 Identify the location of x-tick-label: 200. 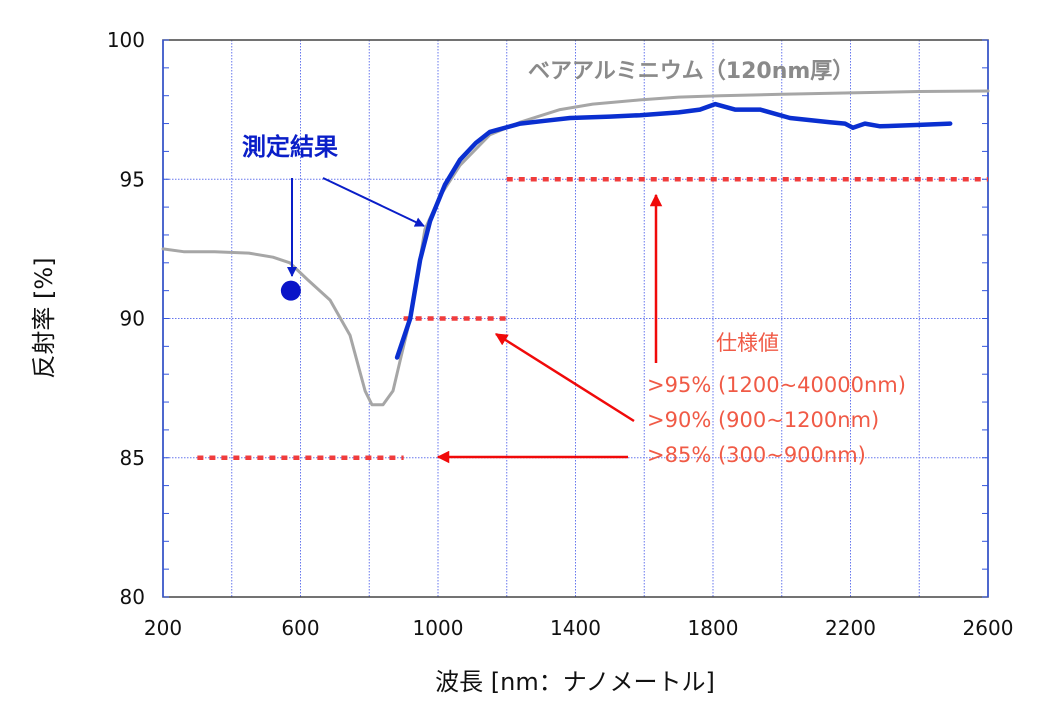
(163, 628).